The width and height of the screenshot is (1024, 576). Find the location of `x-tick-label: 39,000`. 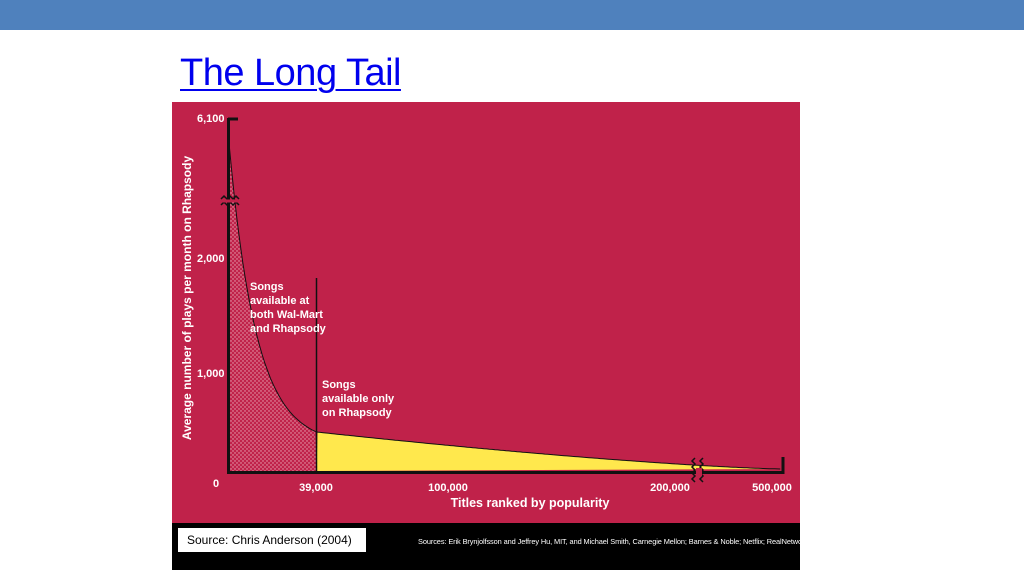

x-tick-label: 39,000 is located at coordinates (316, 488).